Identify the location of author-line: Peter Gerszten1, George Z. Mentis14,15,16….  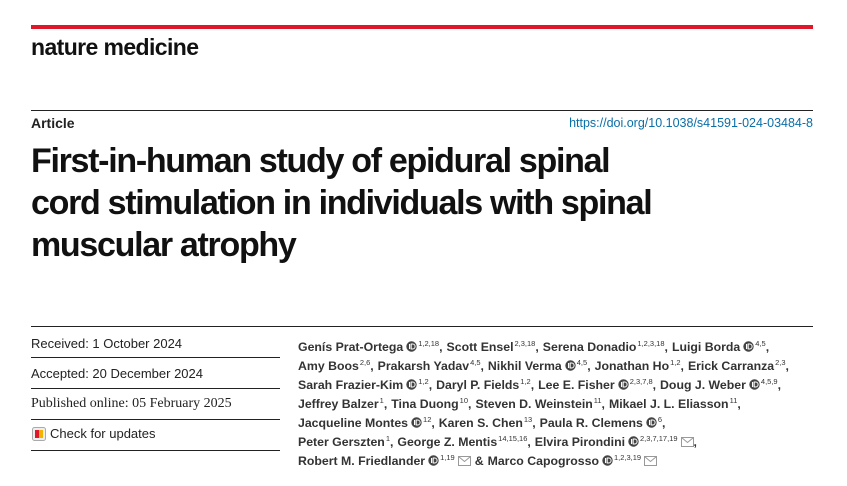
(545, 439).